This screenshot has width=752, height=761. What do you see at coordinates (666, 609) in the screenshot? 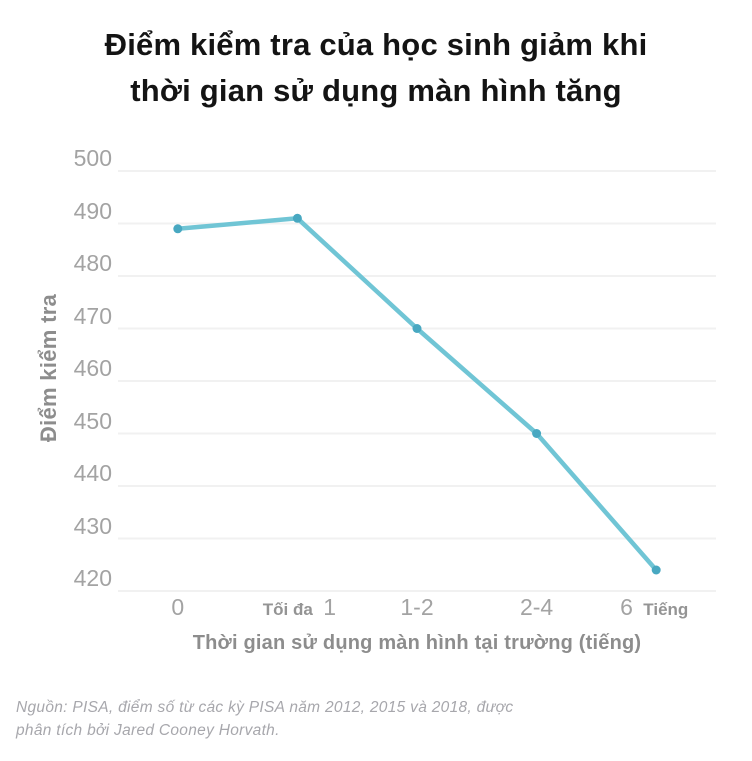
I see `x-tick-annotation: Tiếng` at bounding box center [666, 609].